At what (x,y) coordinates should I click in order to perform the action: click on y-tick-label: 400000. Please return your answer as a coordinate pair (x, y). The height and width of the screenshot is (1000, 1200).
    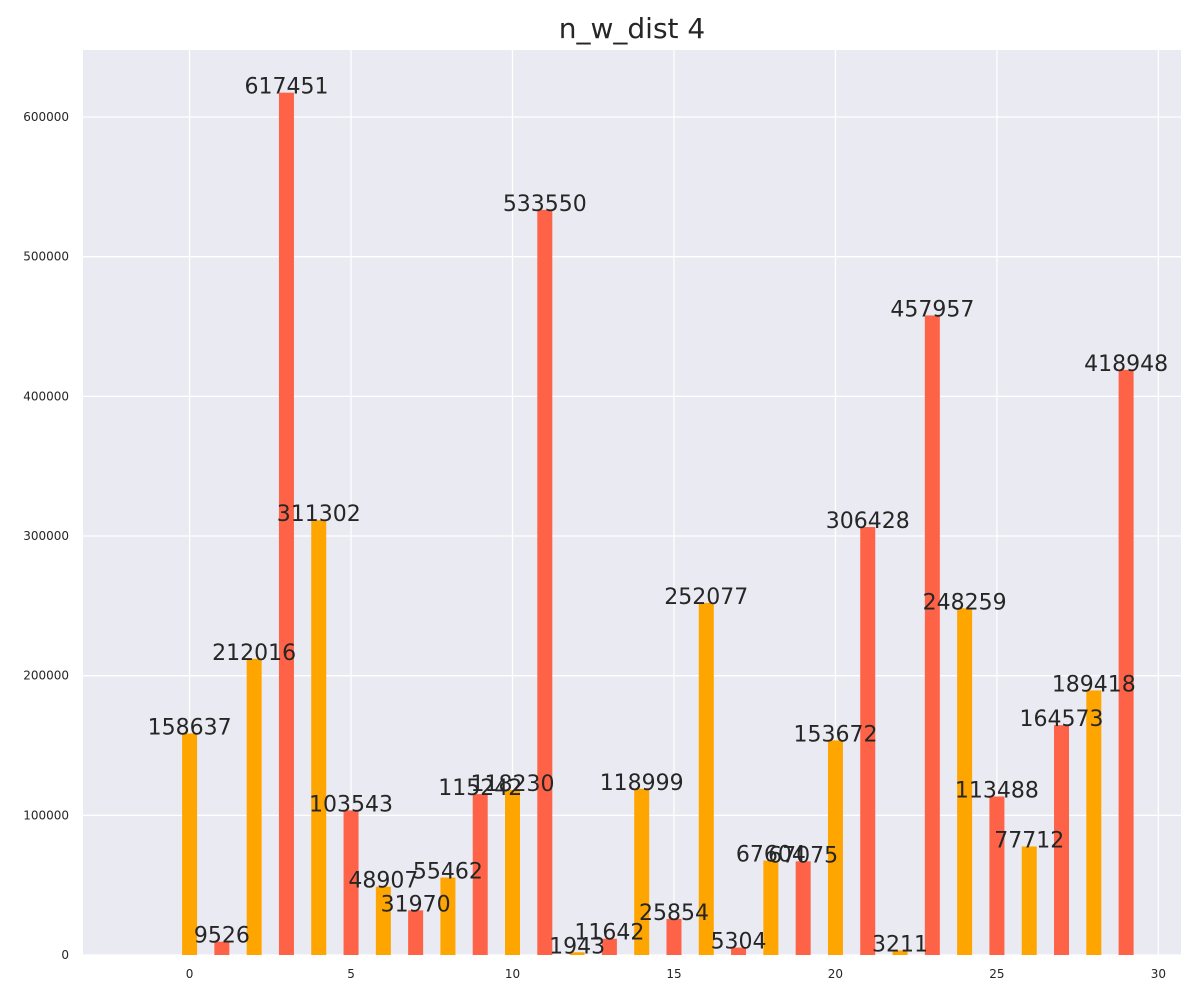
    Looking at the image, I should click on (46, 396).